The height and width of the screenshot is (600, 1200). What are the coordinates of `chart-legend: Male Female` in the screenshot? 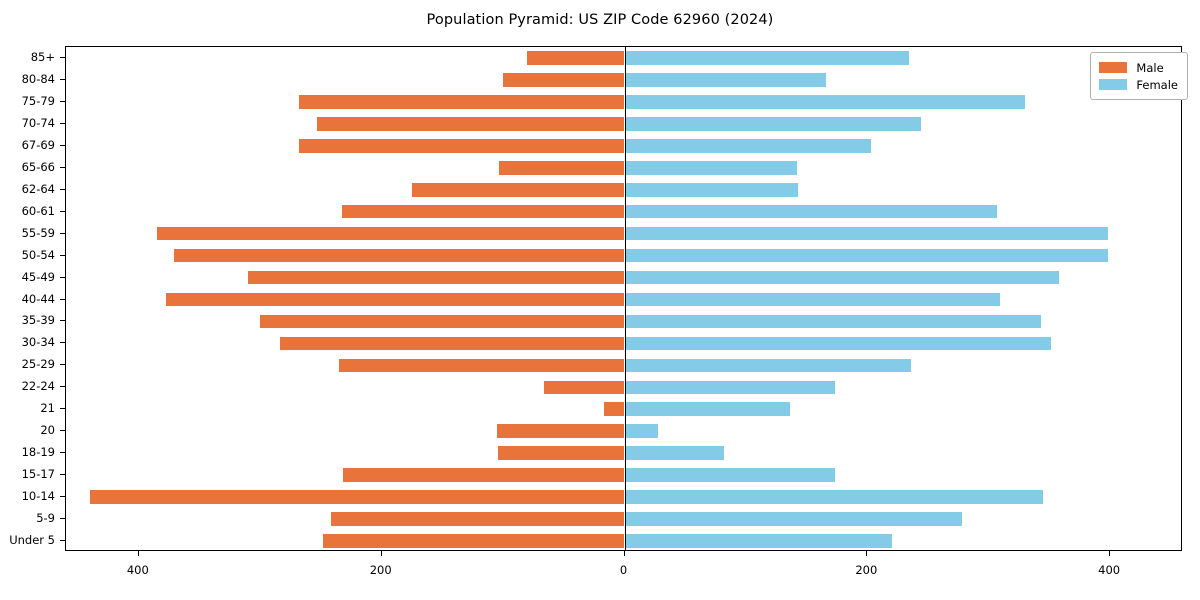 It's located at (1139, 76).